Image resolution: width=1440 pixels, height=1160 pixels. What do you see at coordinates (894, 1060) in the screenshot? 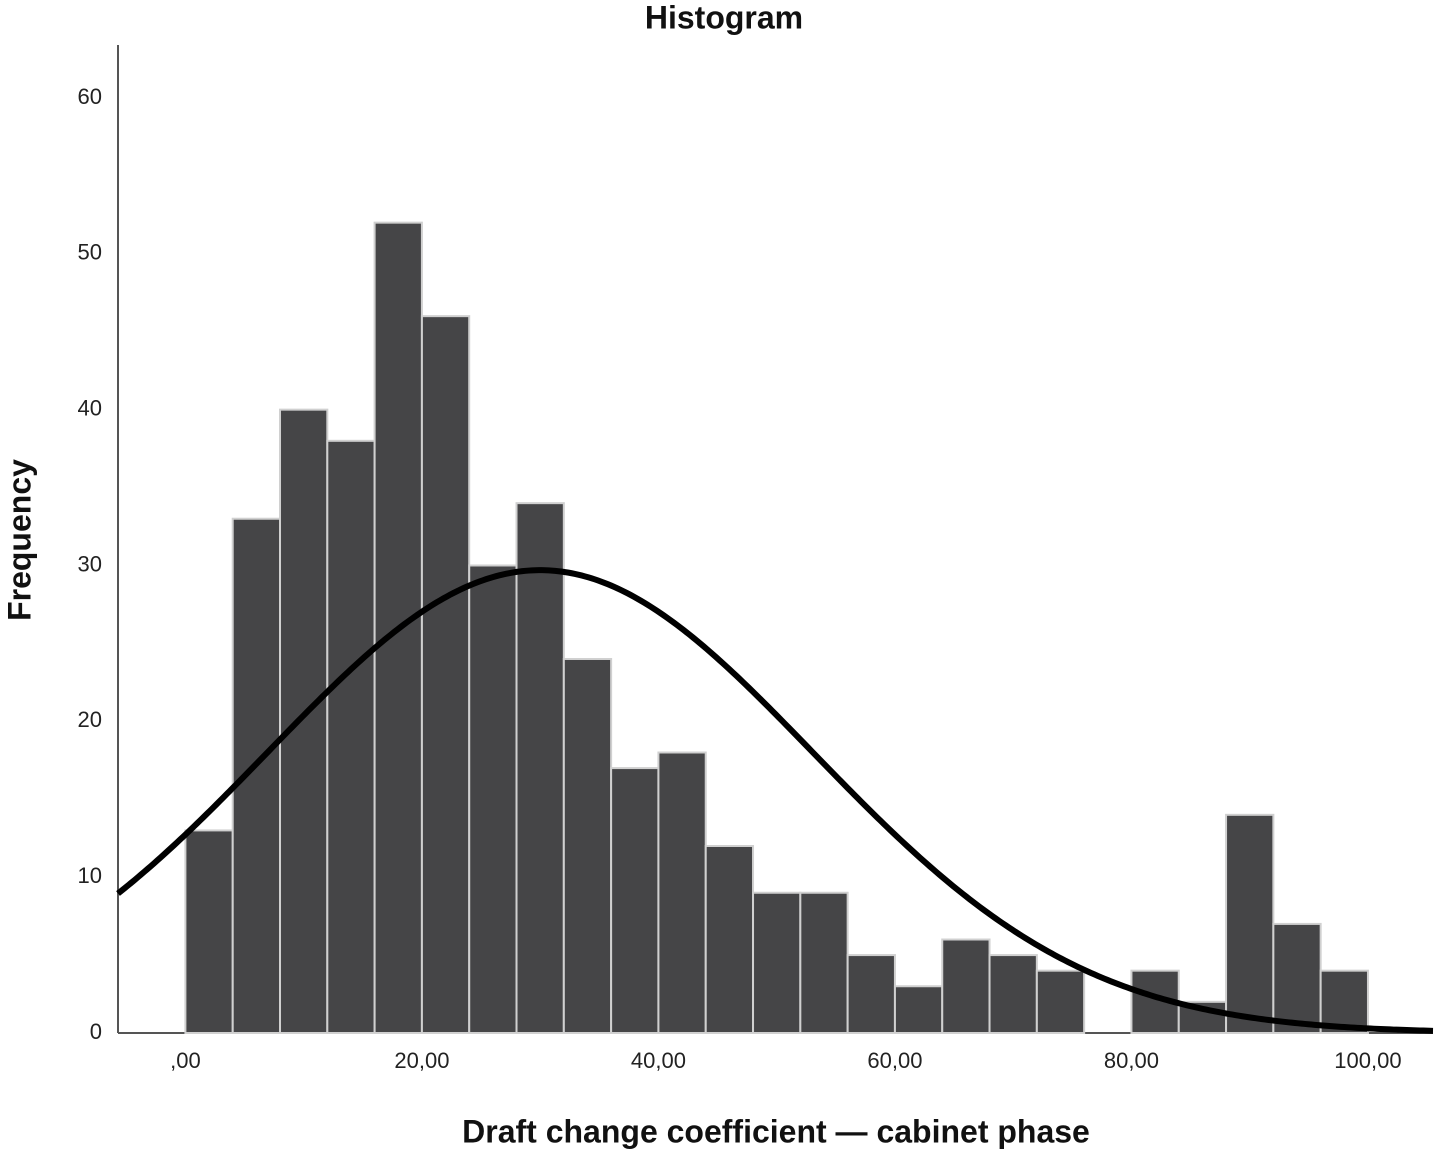
I see `x-tick-label: 60,00` at bounding box center [894, 1060].